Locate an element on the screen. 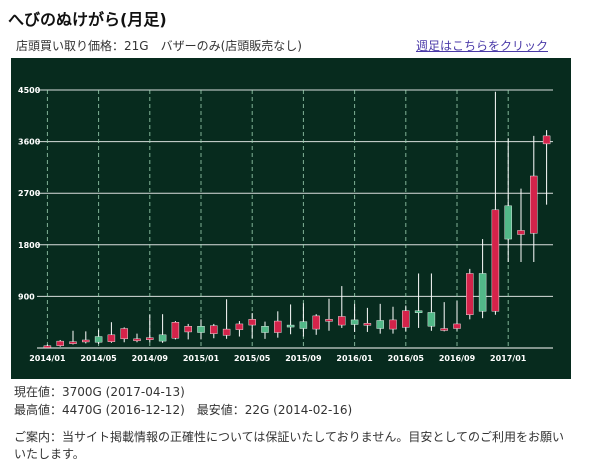  y-axis-labels: 900 1800 2700 3600 4500 is located at coordinates (29, 193).